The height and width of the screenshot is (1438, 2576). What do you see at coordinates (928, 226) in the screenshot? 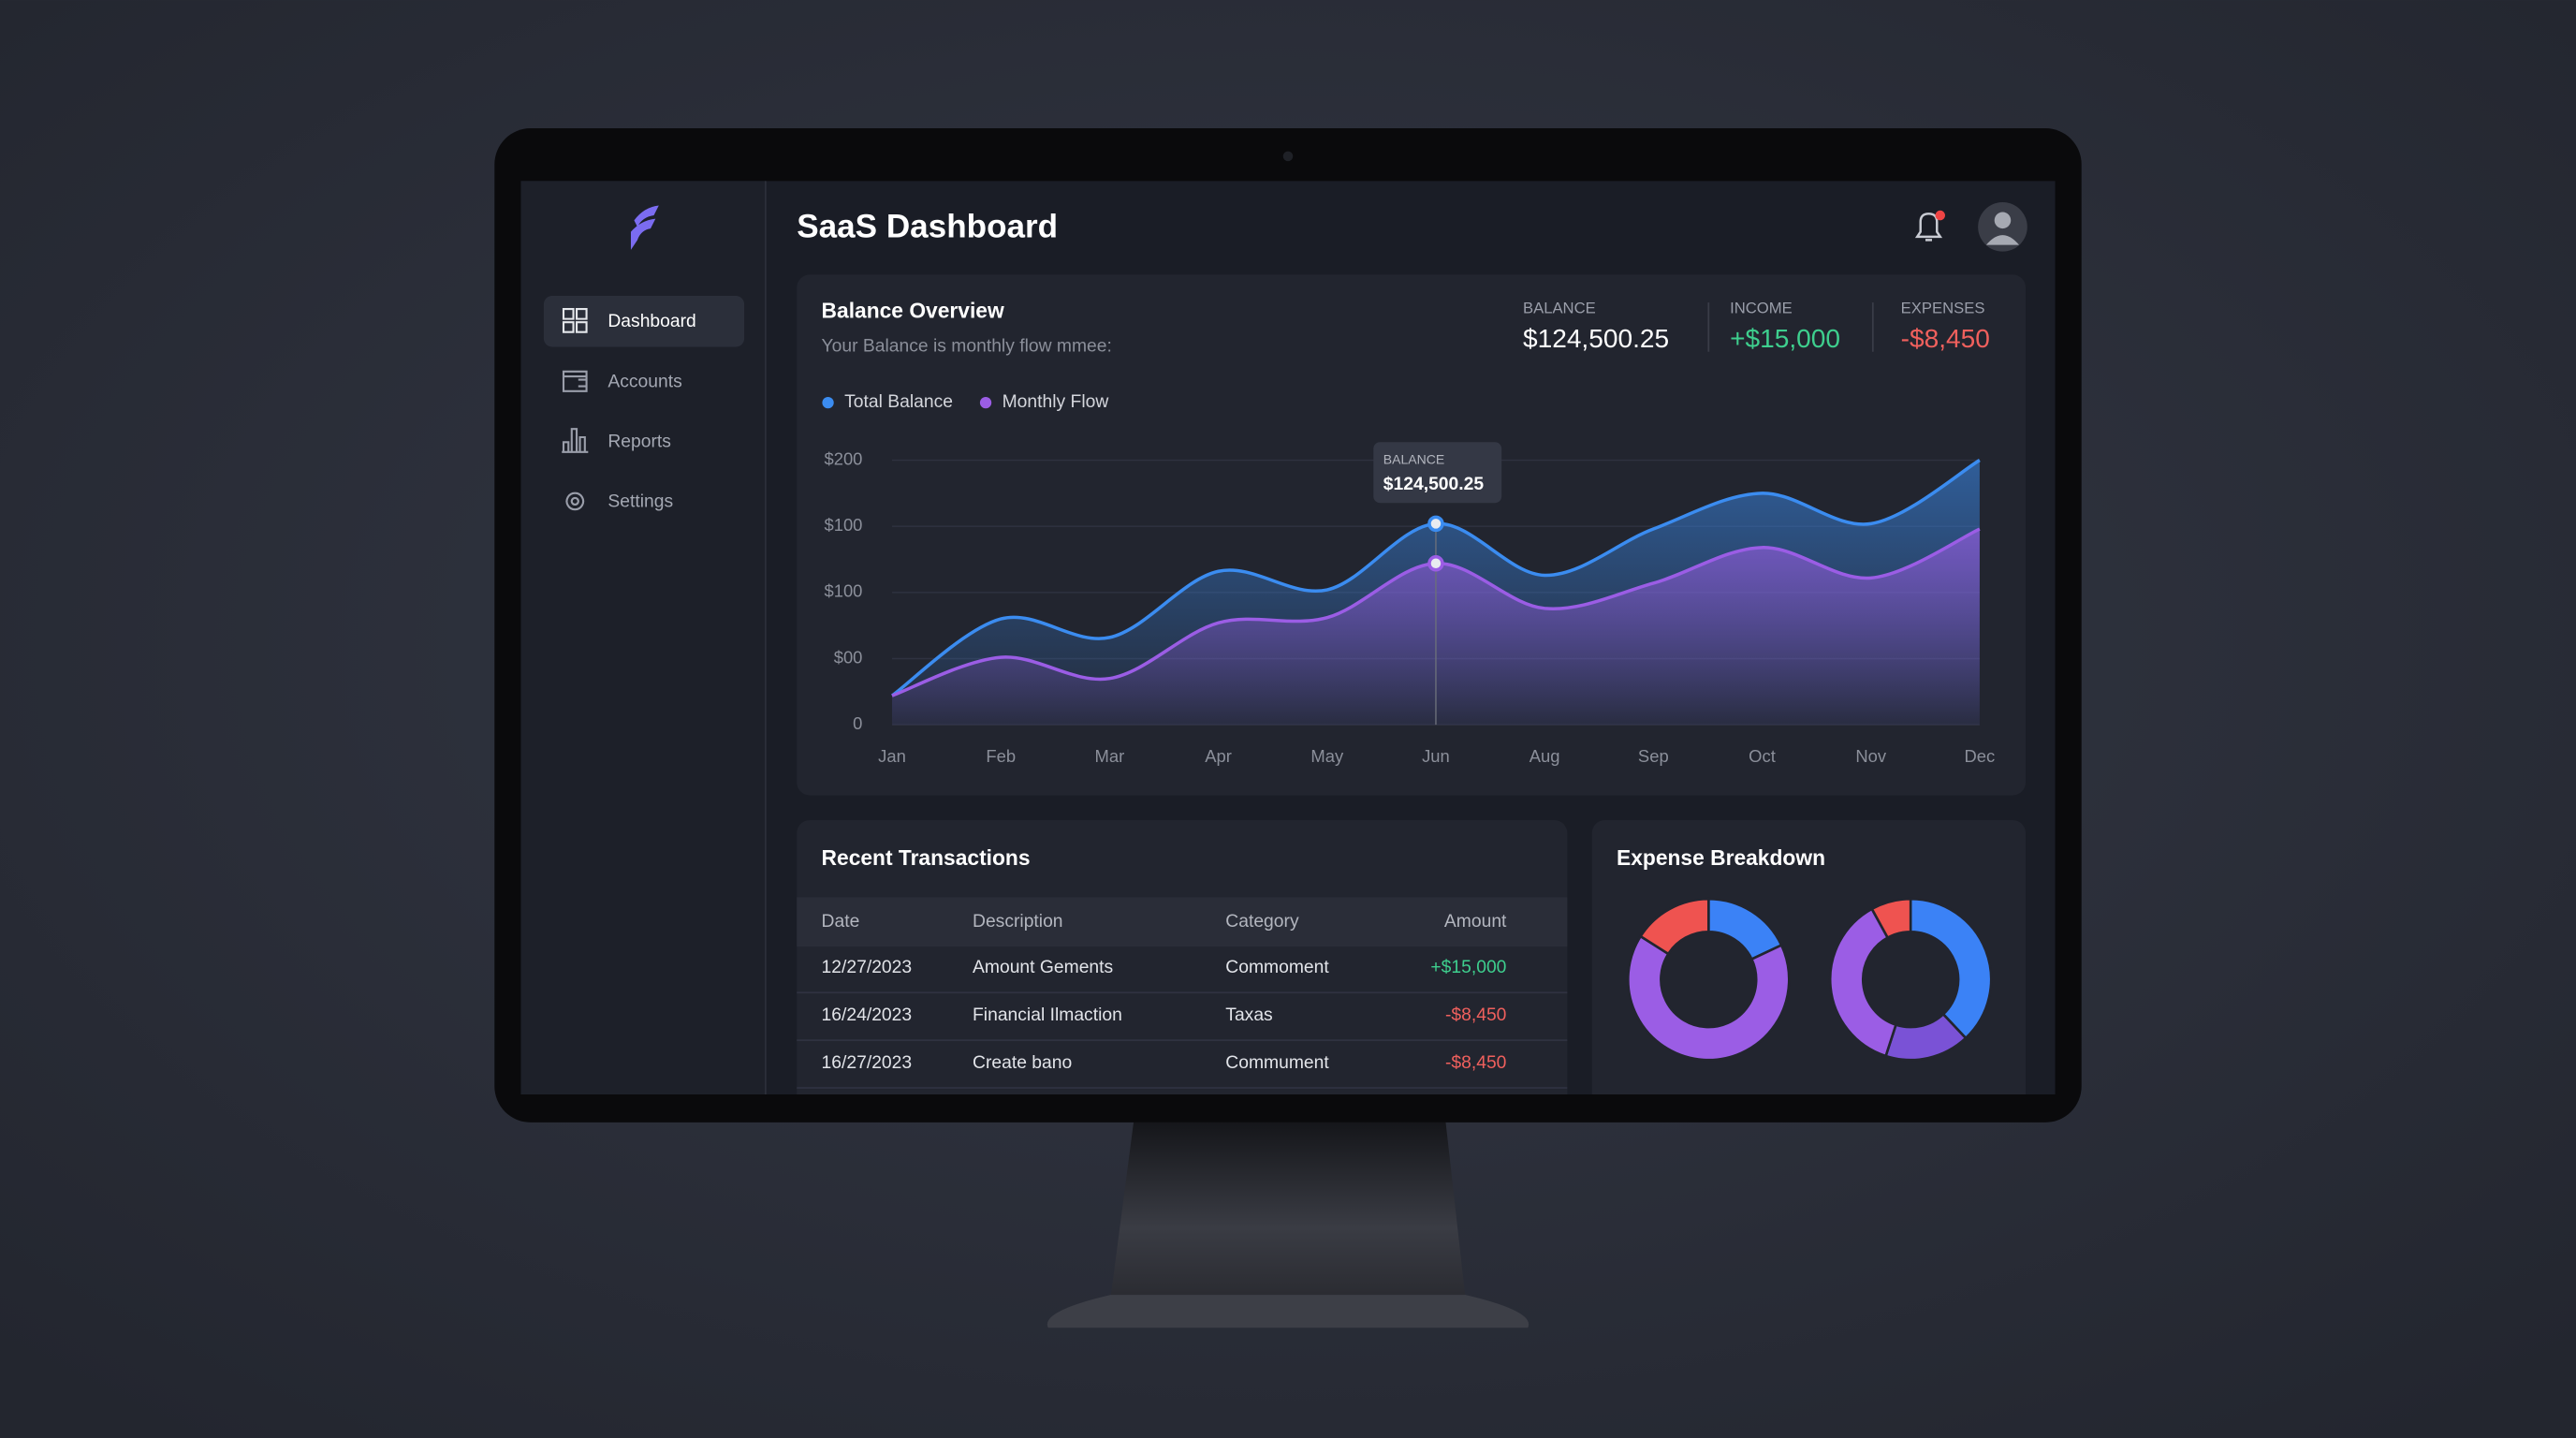
I see `page-title: SaaS Dashboard` at bounding box center [928, 226].